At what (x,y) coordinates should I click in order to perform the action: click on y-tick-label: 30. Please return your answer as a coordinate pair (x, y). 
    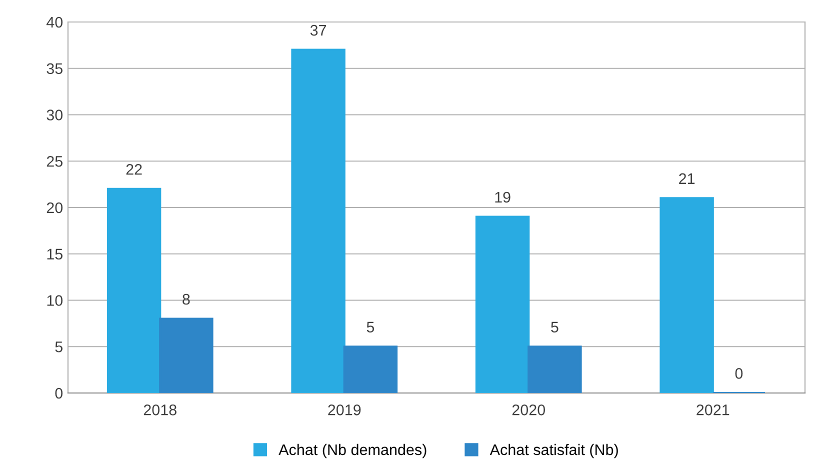
    Looking at the image, I should click on (54, 115).